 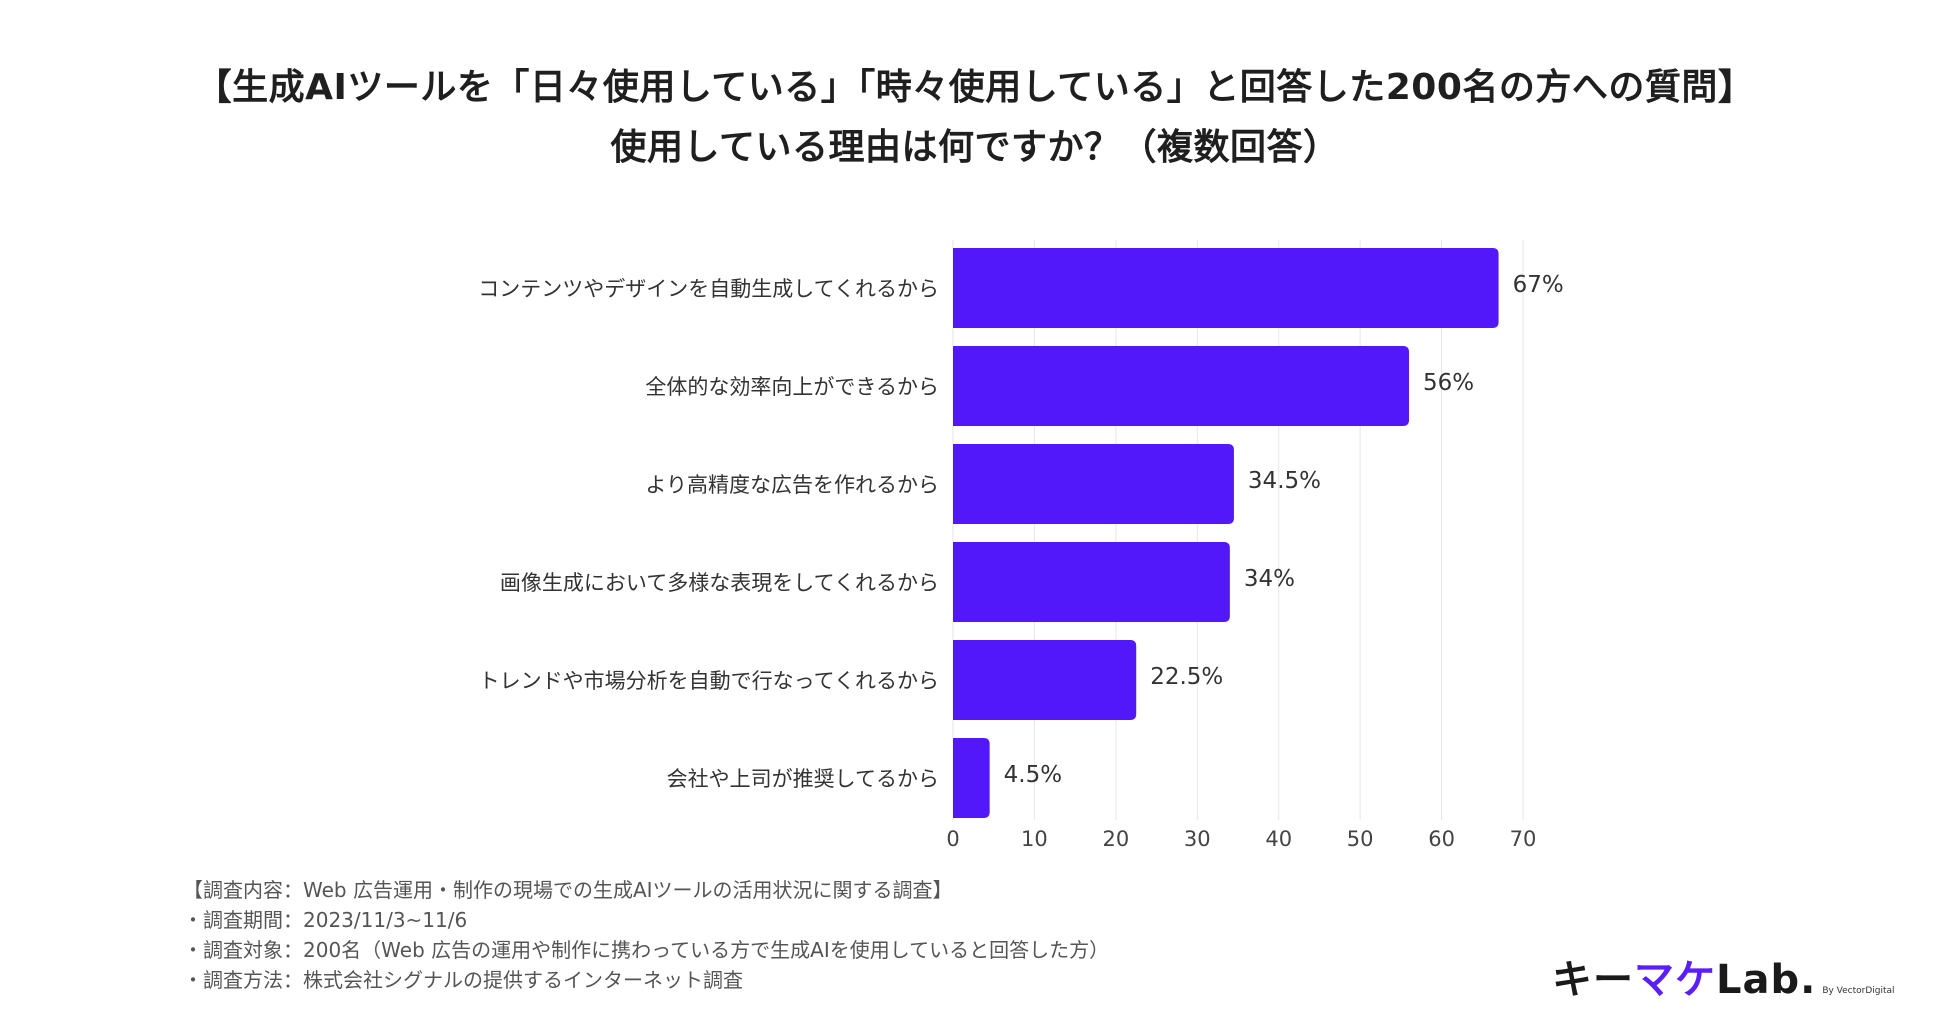 What do you see at coordinates (792, 387) in the screenshot?
I see `category-label: 全体的な効率向上ができるから` at bounding box center [792, 387].